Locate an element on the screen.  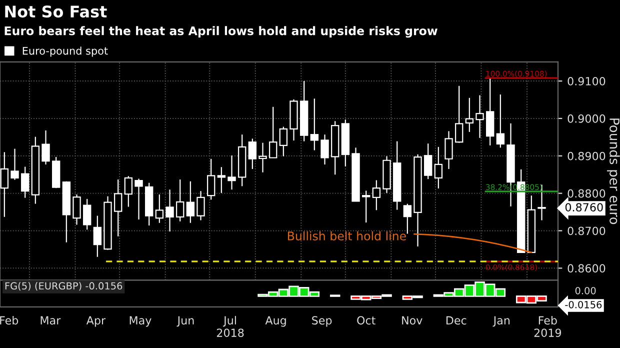
annotation: 0.8760 is located at coordinates (584, 207).